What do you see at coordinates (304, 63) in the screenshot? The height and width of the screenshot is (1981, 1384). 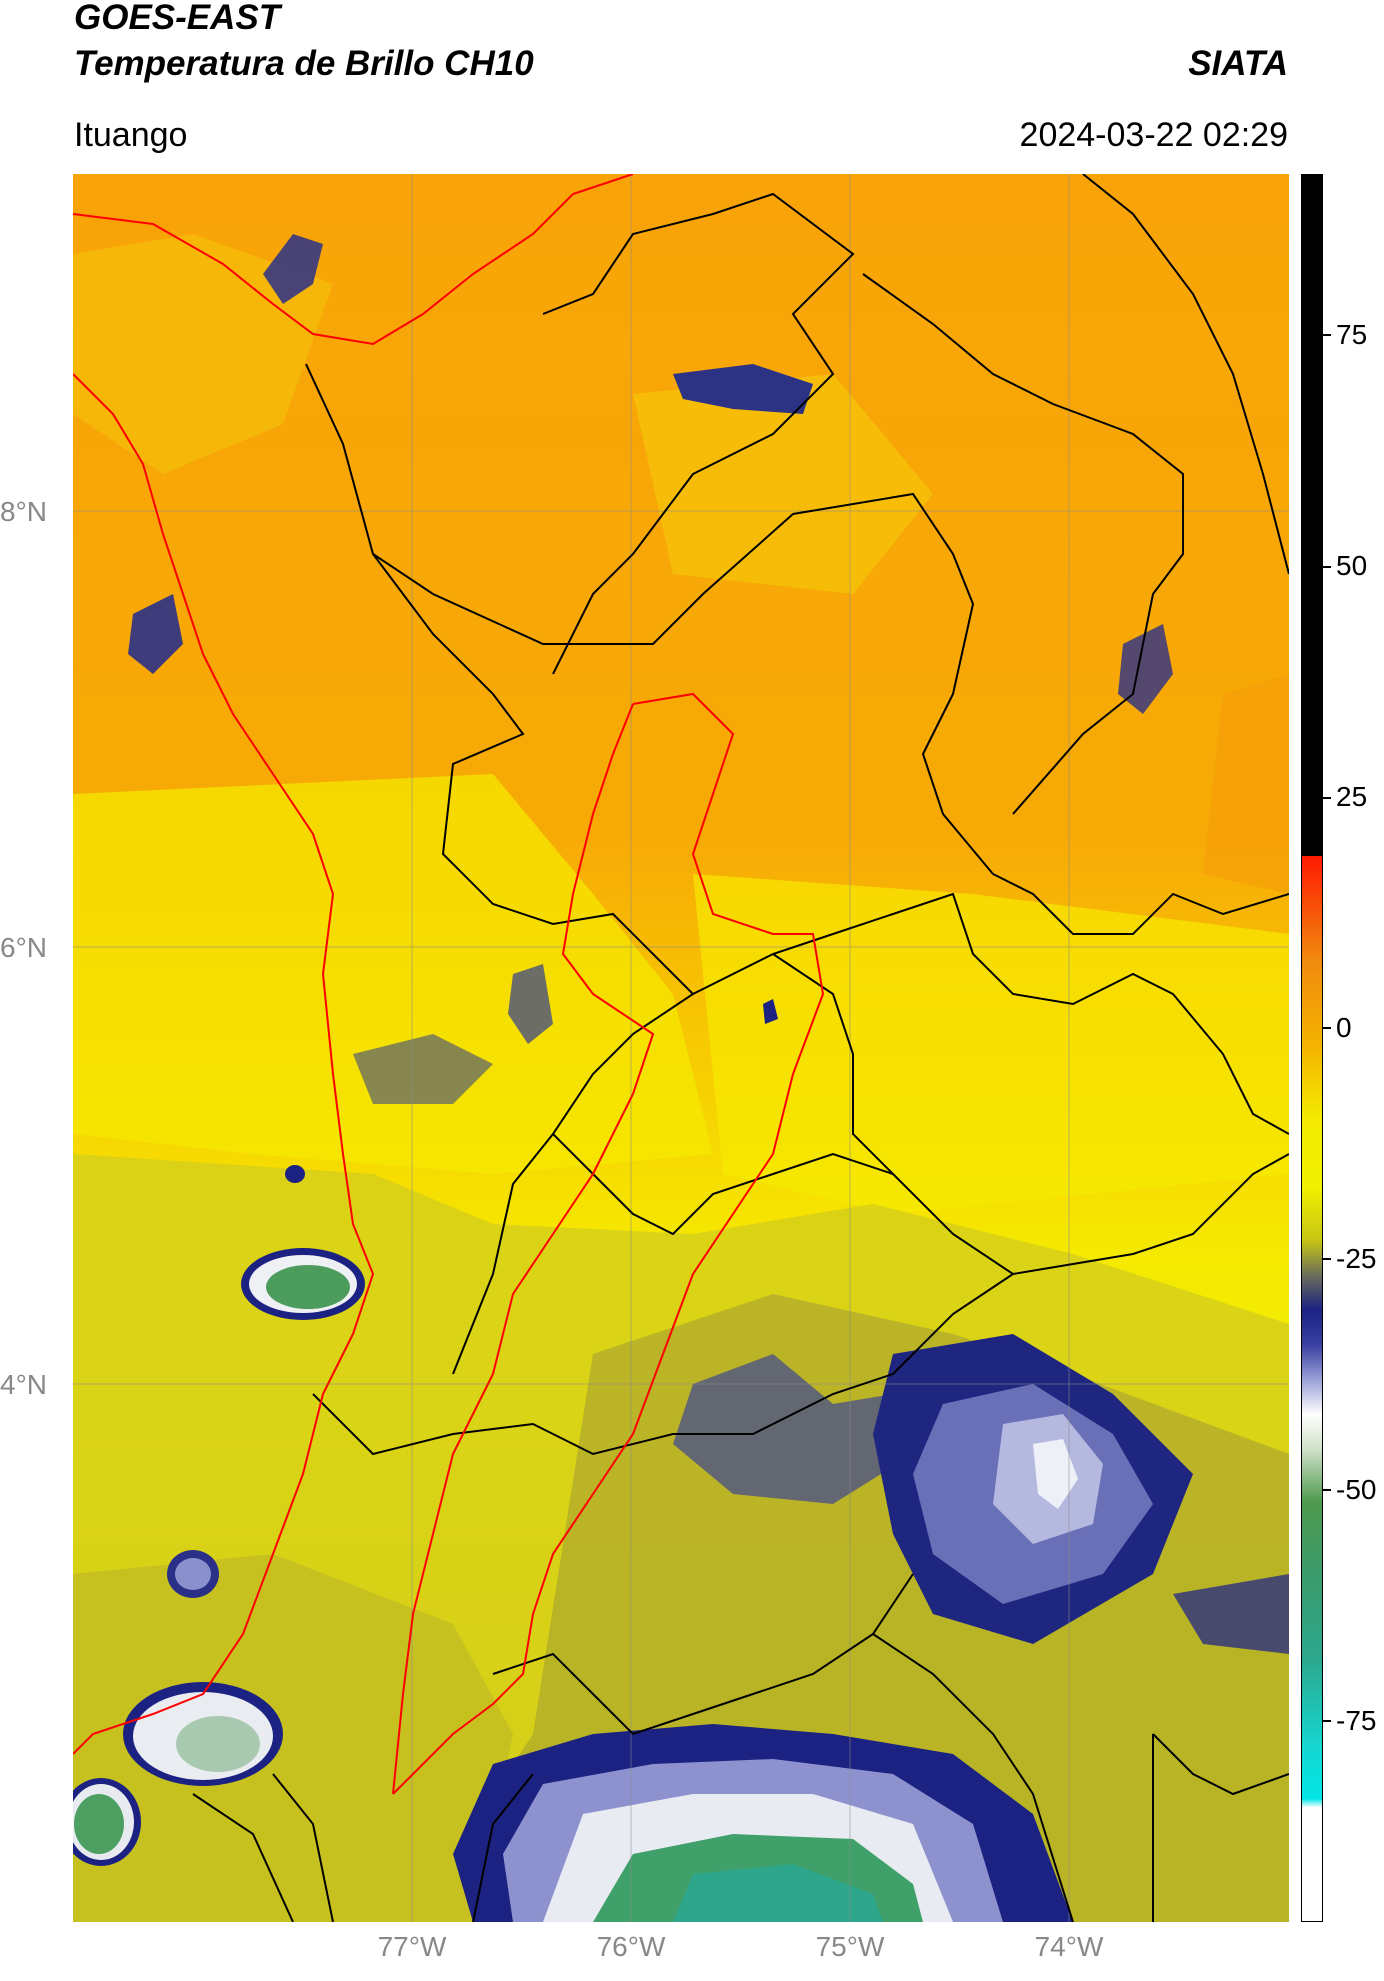 I see `subtitle: Temperatura de Brillo CH10` at bounding box center [304, 63].